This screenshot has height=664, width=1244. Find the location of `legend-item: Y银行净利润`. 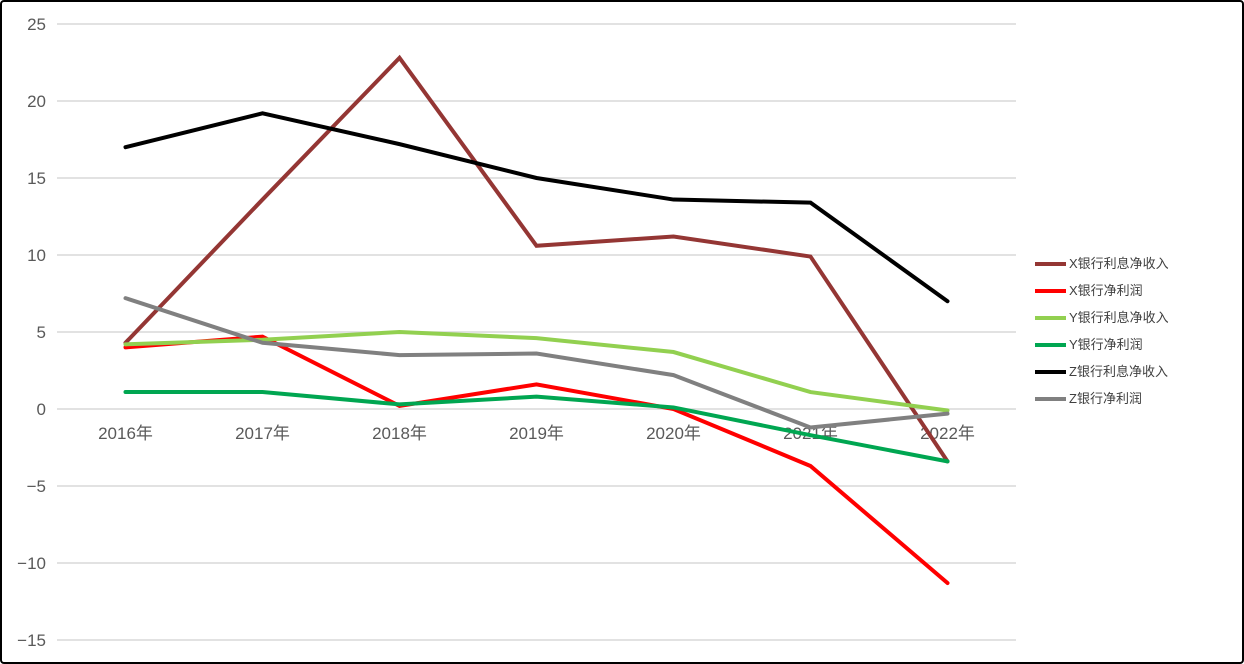

legend-item: Y银行净利润 is located at coordinates (1102, 344).